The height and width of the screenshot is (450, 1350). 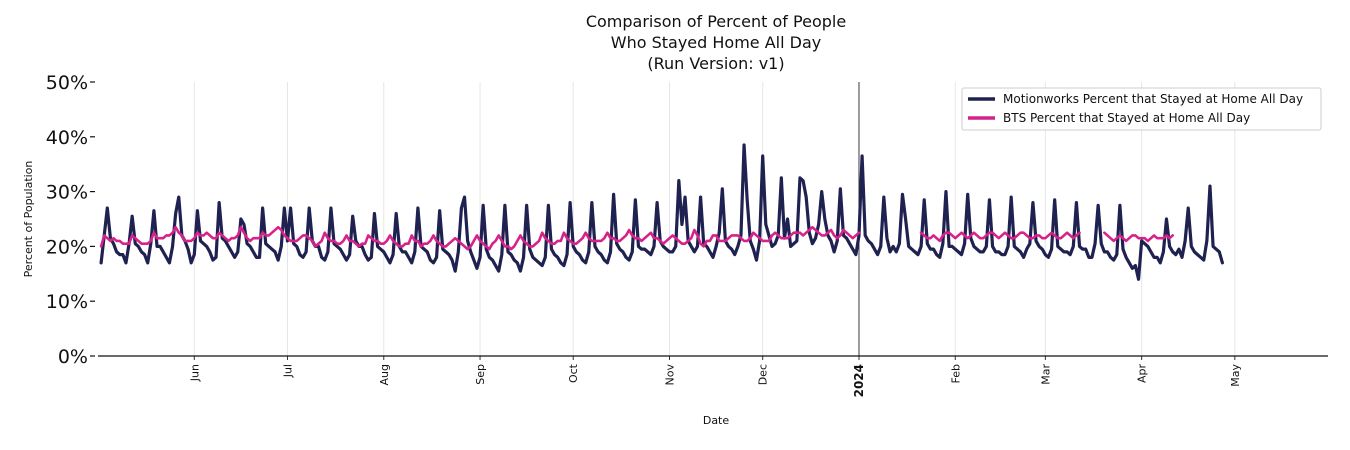 What do you see at coordinates (573, 373) in the screenshot?
I see `x-tick-label: Oct` at bounding box center [573, 373].